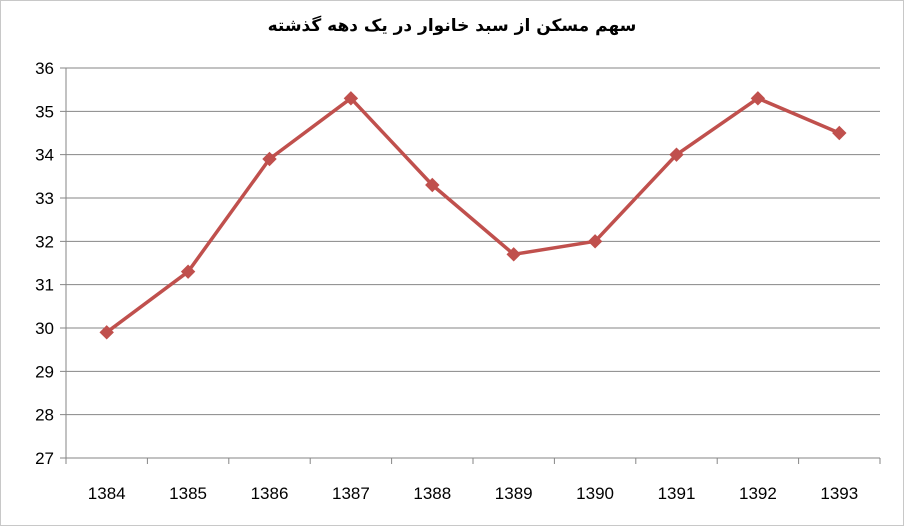 This screenshot has width=904, height=526. Describe the element at coordinates (452, 26) in the screenshot. I see `chart-title: سهم مسکن از سبد خانوار در یک دهه گذشته` at that location.